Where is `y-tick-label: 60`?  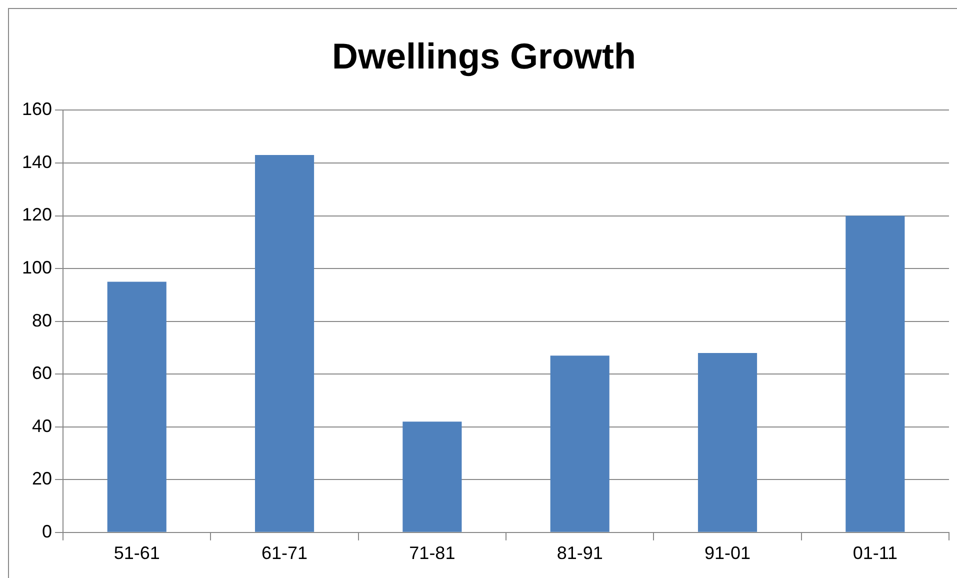 y-tick-label: 60 is located at coordinates (42, 373).